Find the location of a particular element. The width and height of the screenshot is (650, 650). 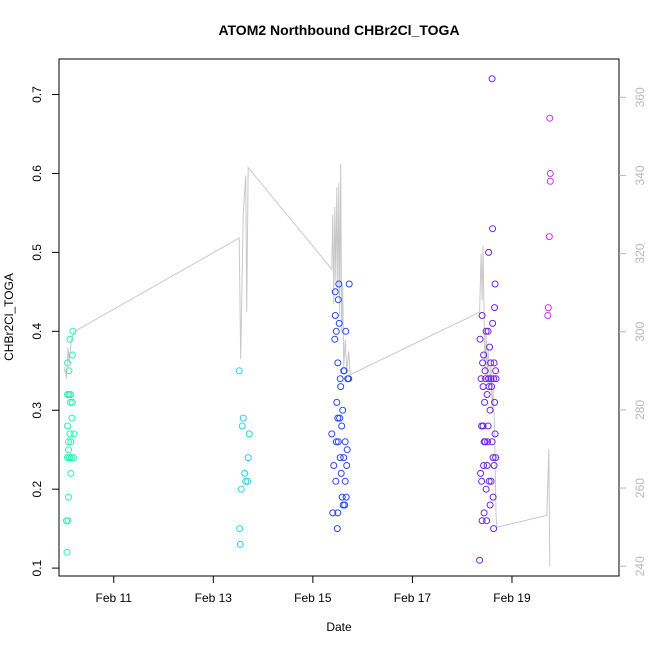

y-tick-label-5: 0.6 is located at coordinates (37, 173).